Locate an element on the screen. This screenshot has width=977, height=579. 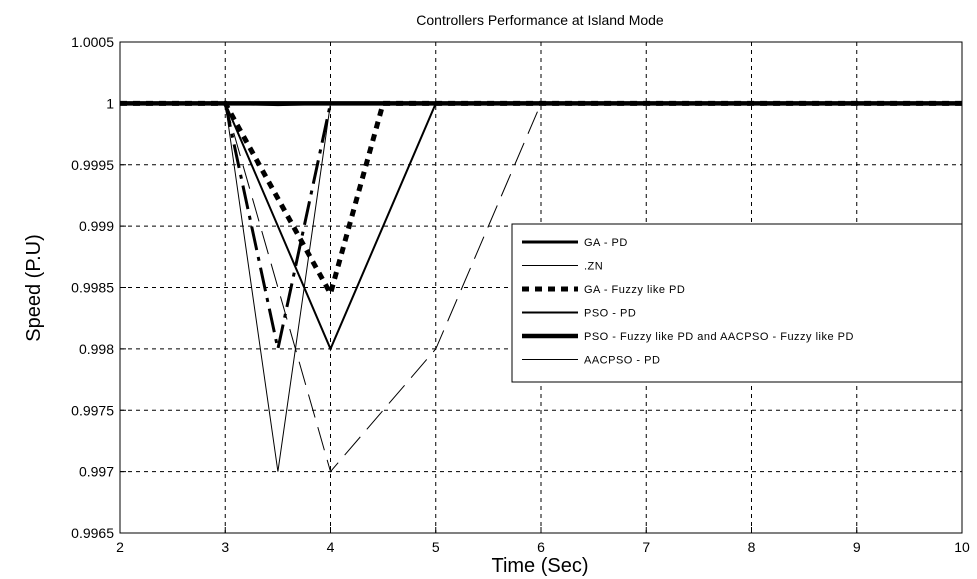
chart-title: Controllers Performance at Island Mode is located at coordinates (540, 20).